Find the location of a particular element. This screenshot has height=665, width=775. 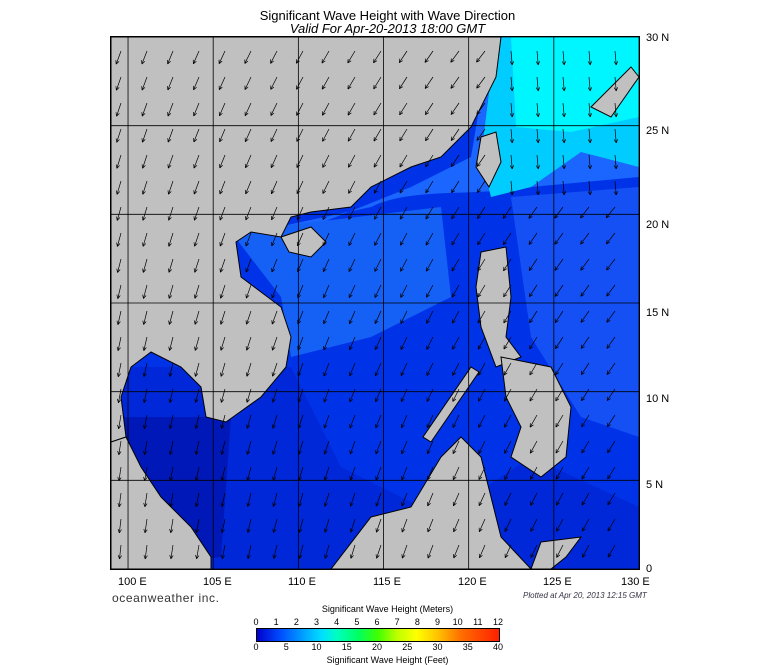

lon-label-115e: 115 E is located at coordinates (387, 582).